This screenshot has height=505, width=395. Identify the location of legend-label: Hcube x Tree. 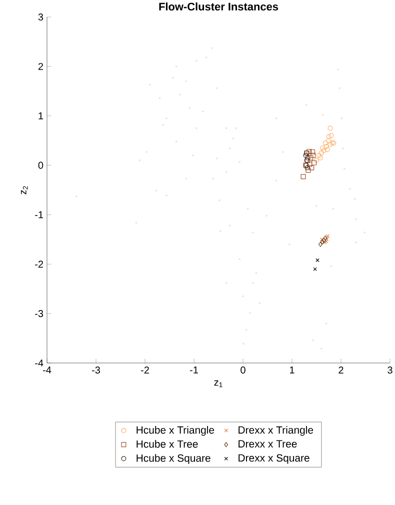
(167, 444).